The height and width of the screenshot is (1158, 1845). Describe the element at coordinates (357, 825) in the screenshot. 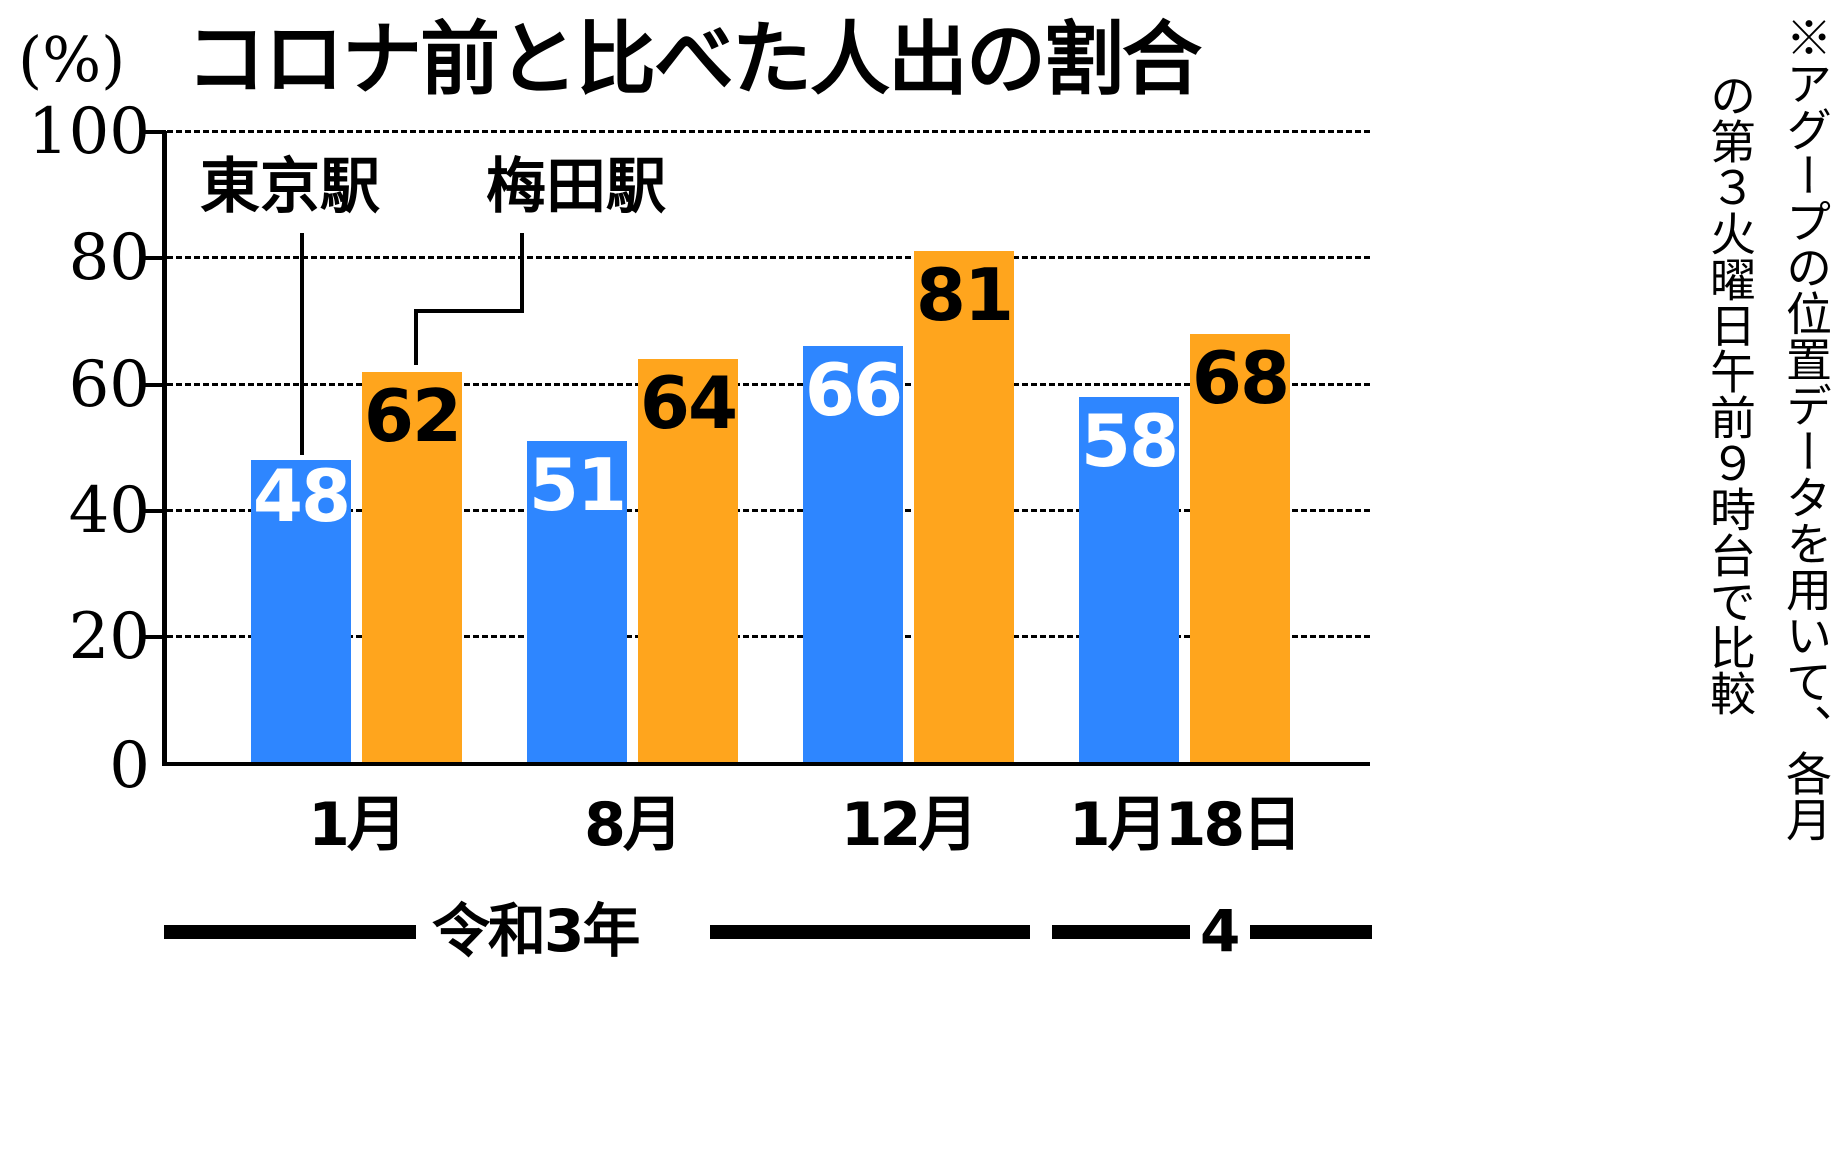

I see `x-label-jan: 1月` at that location.